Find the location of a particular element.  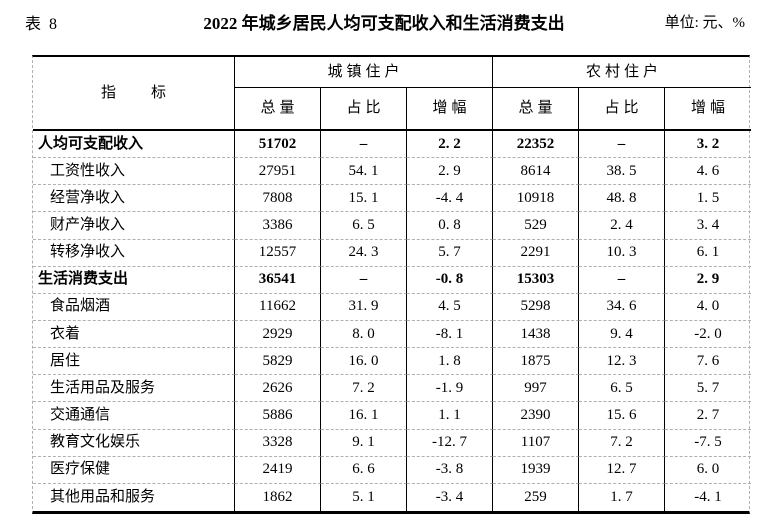

urban-share-value: 16. 1 is located at coordinates (364, 416).